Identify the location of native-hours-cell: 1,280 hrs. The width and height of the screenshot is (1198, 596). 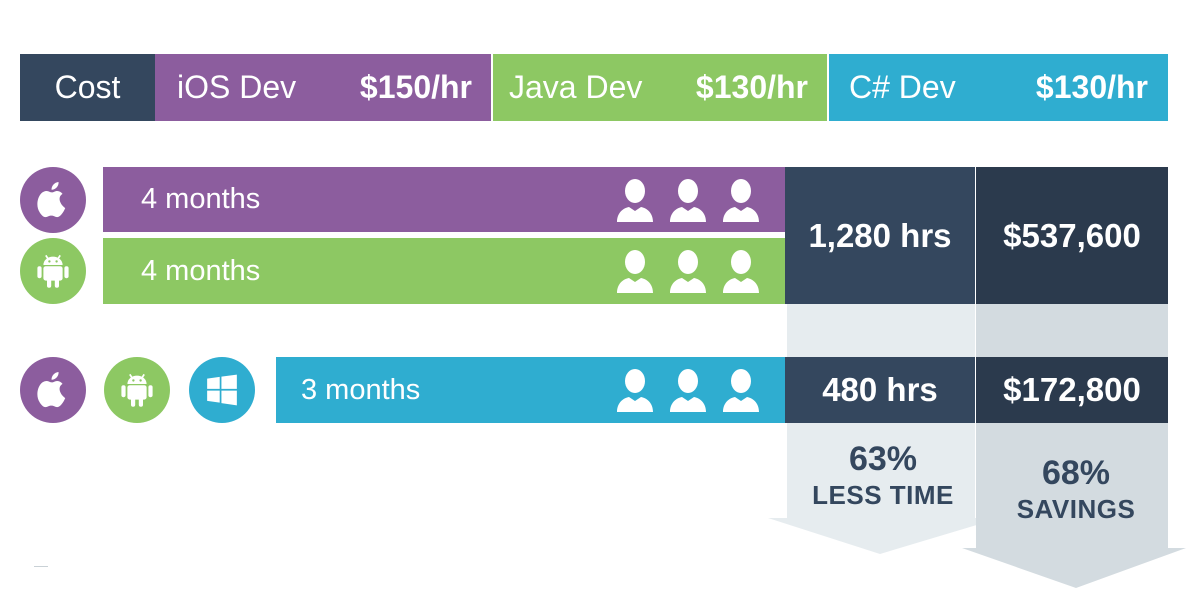
(880, 235).